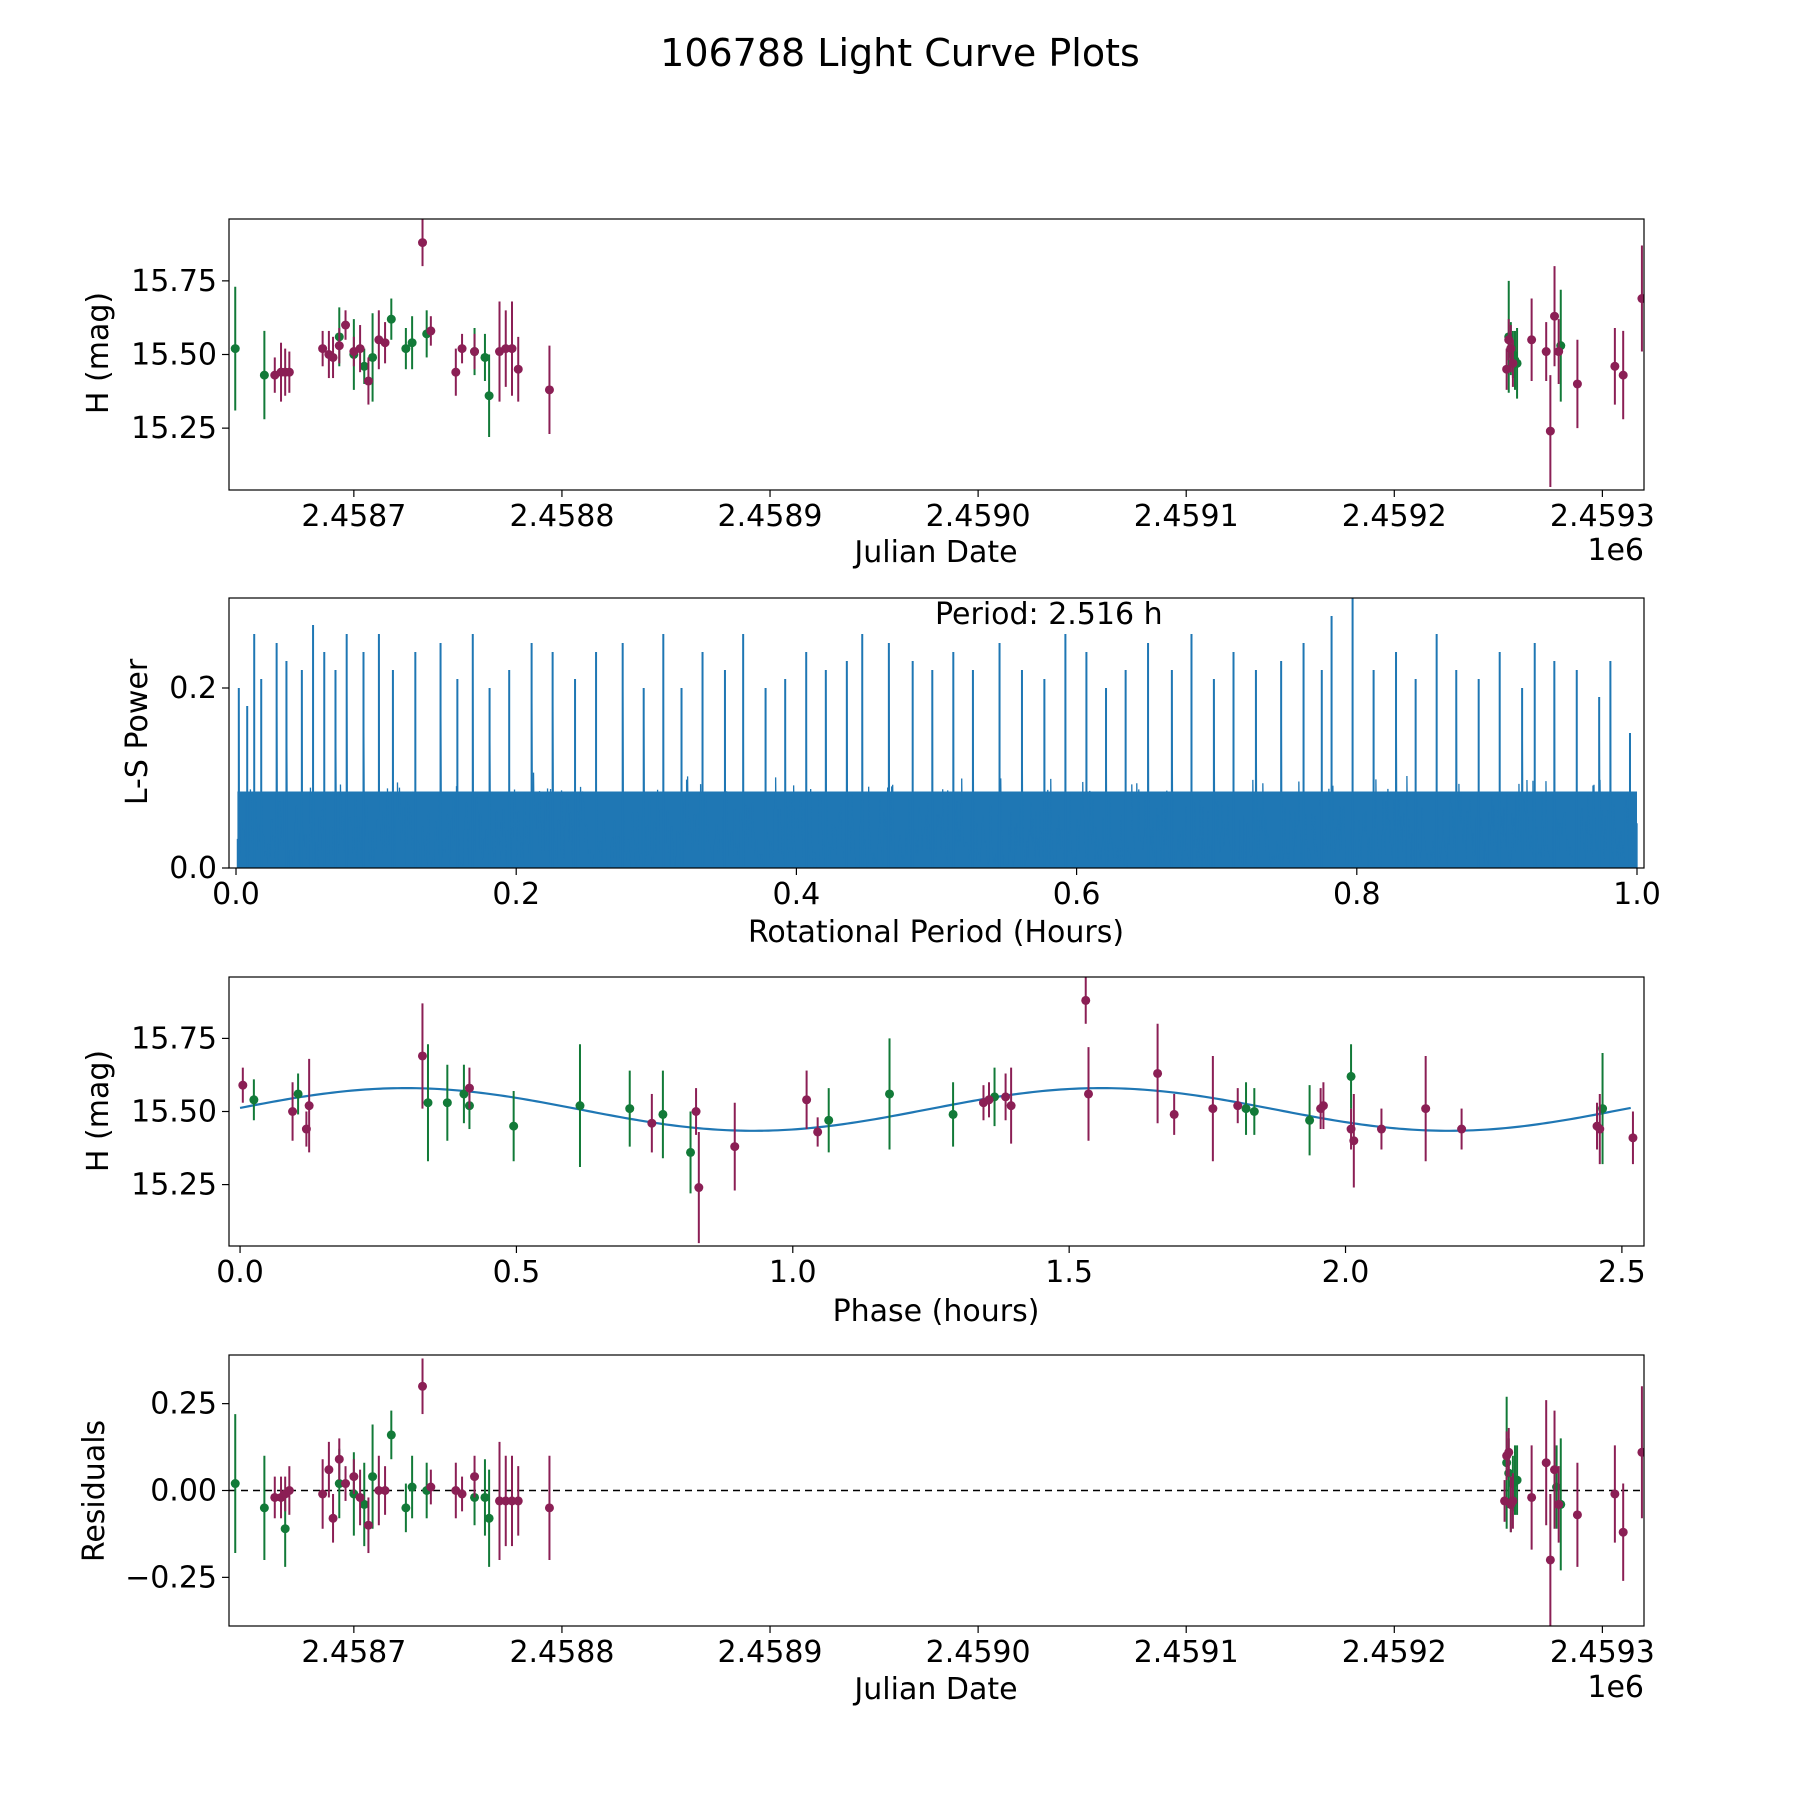 Image resolution: width=1800 pixels, height=1800 pixels. What do you see at coordinates (137, 731) in the screenshot?
I see `periodogram-y-label: L-S Power` at bounding box center [137, 731].